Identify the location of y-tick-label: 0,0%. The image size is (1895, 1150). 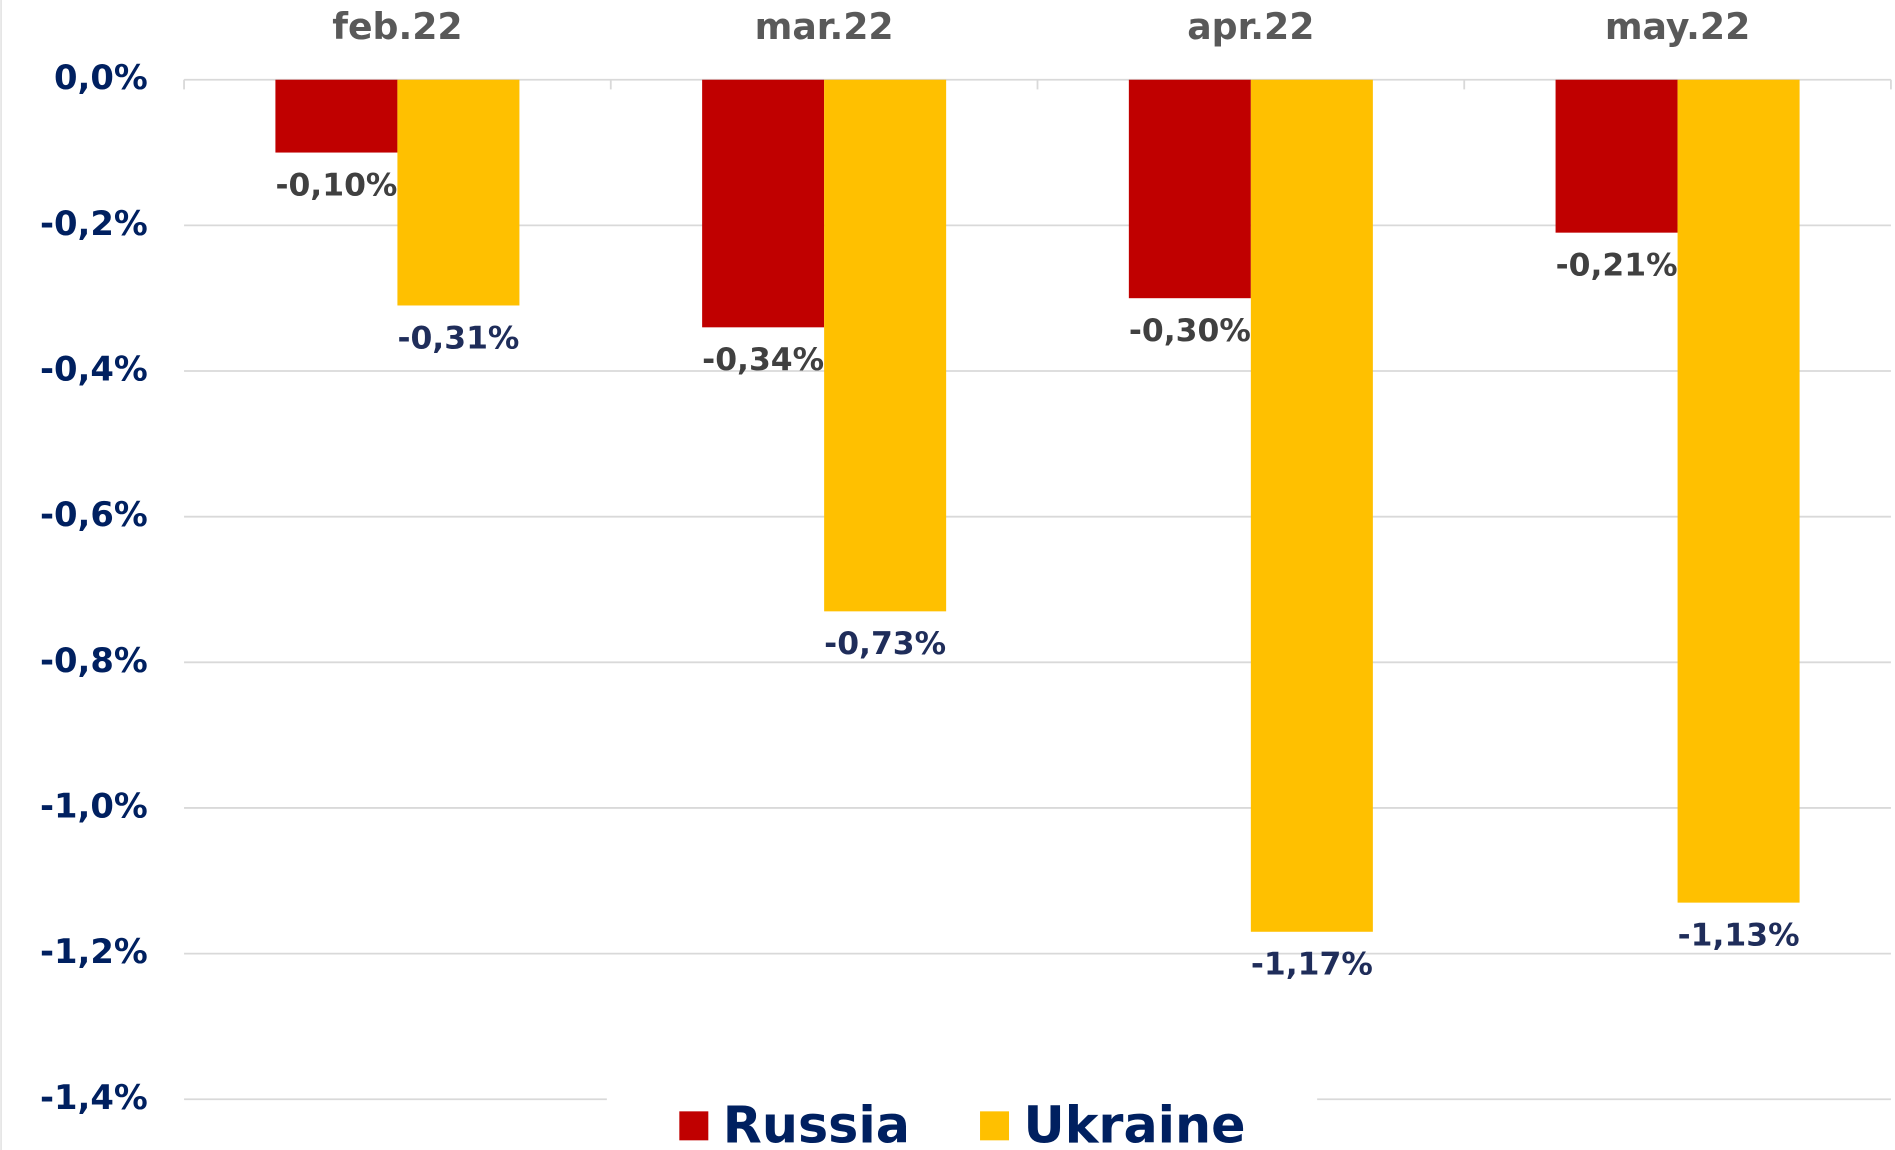
(101, 77).